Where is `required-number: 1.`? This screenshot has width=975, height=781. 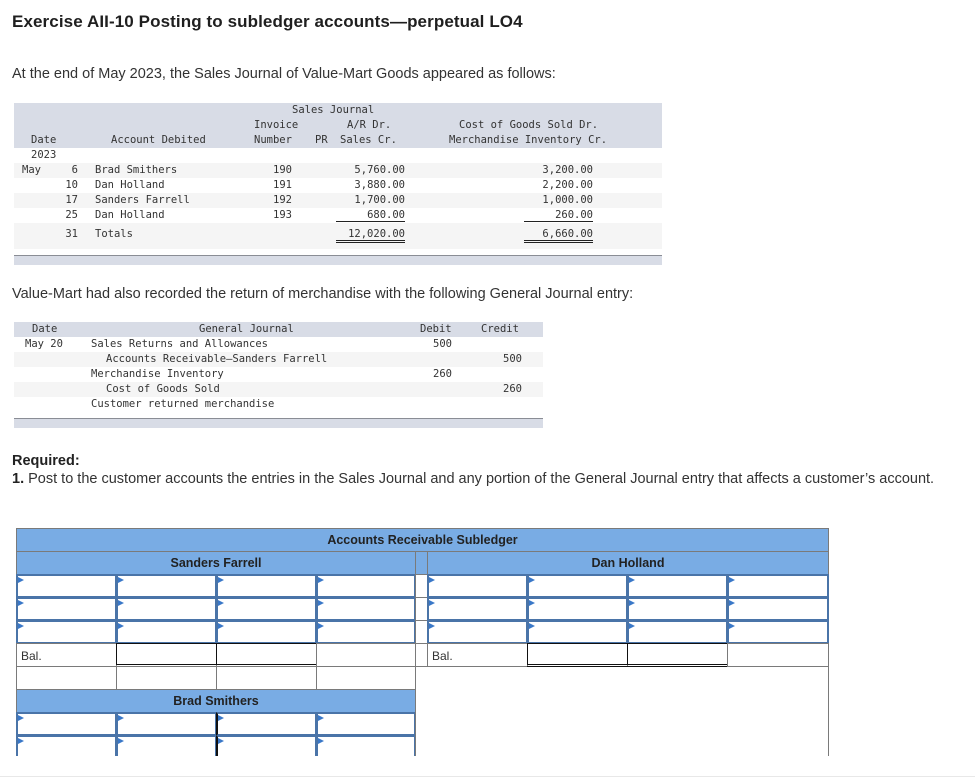
required-number: 1. is located at coordinates (18, 479).